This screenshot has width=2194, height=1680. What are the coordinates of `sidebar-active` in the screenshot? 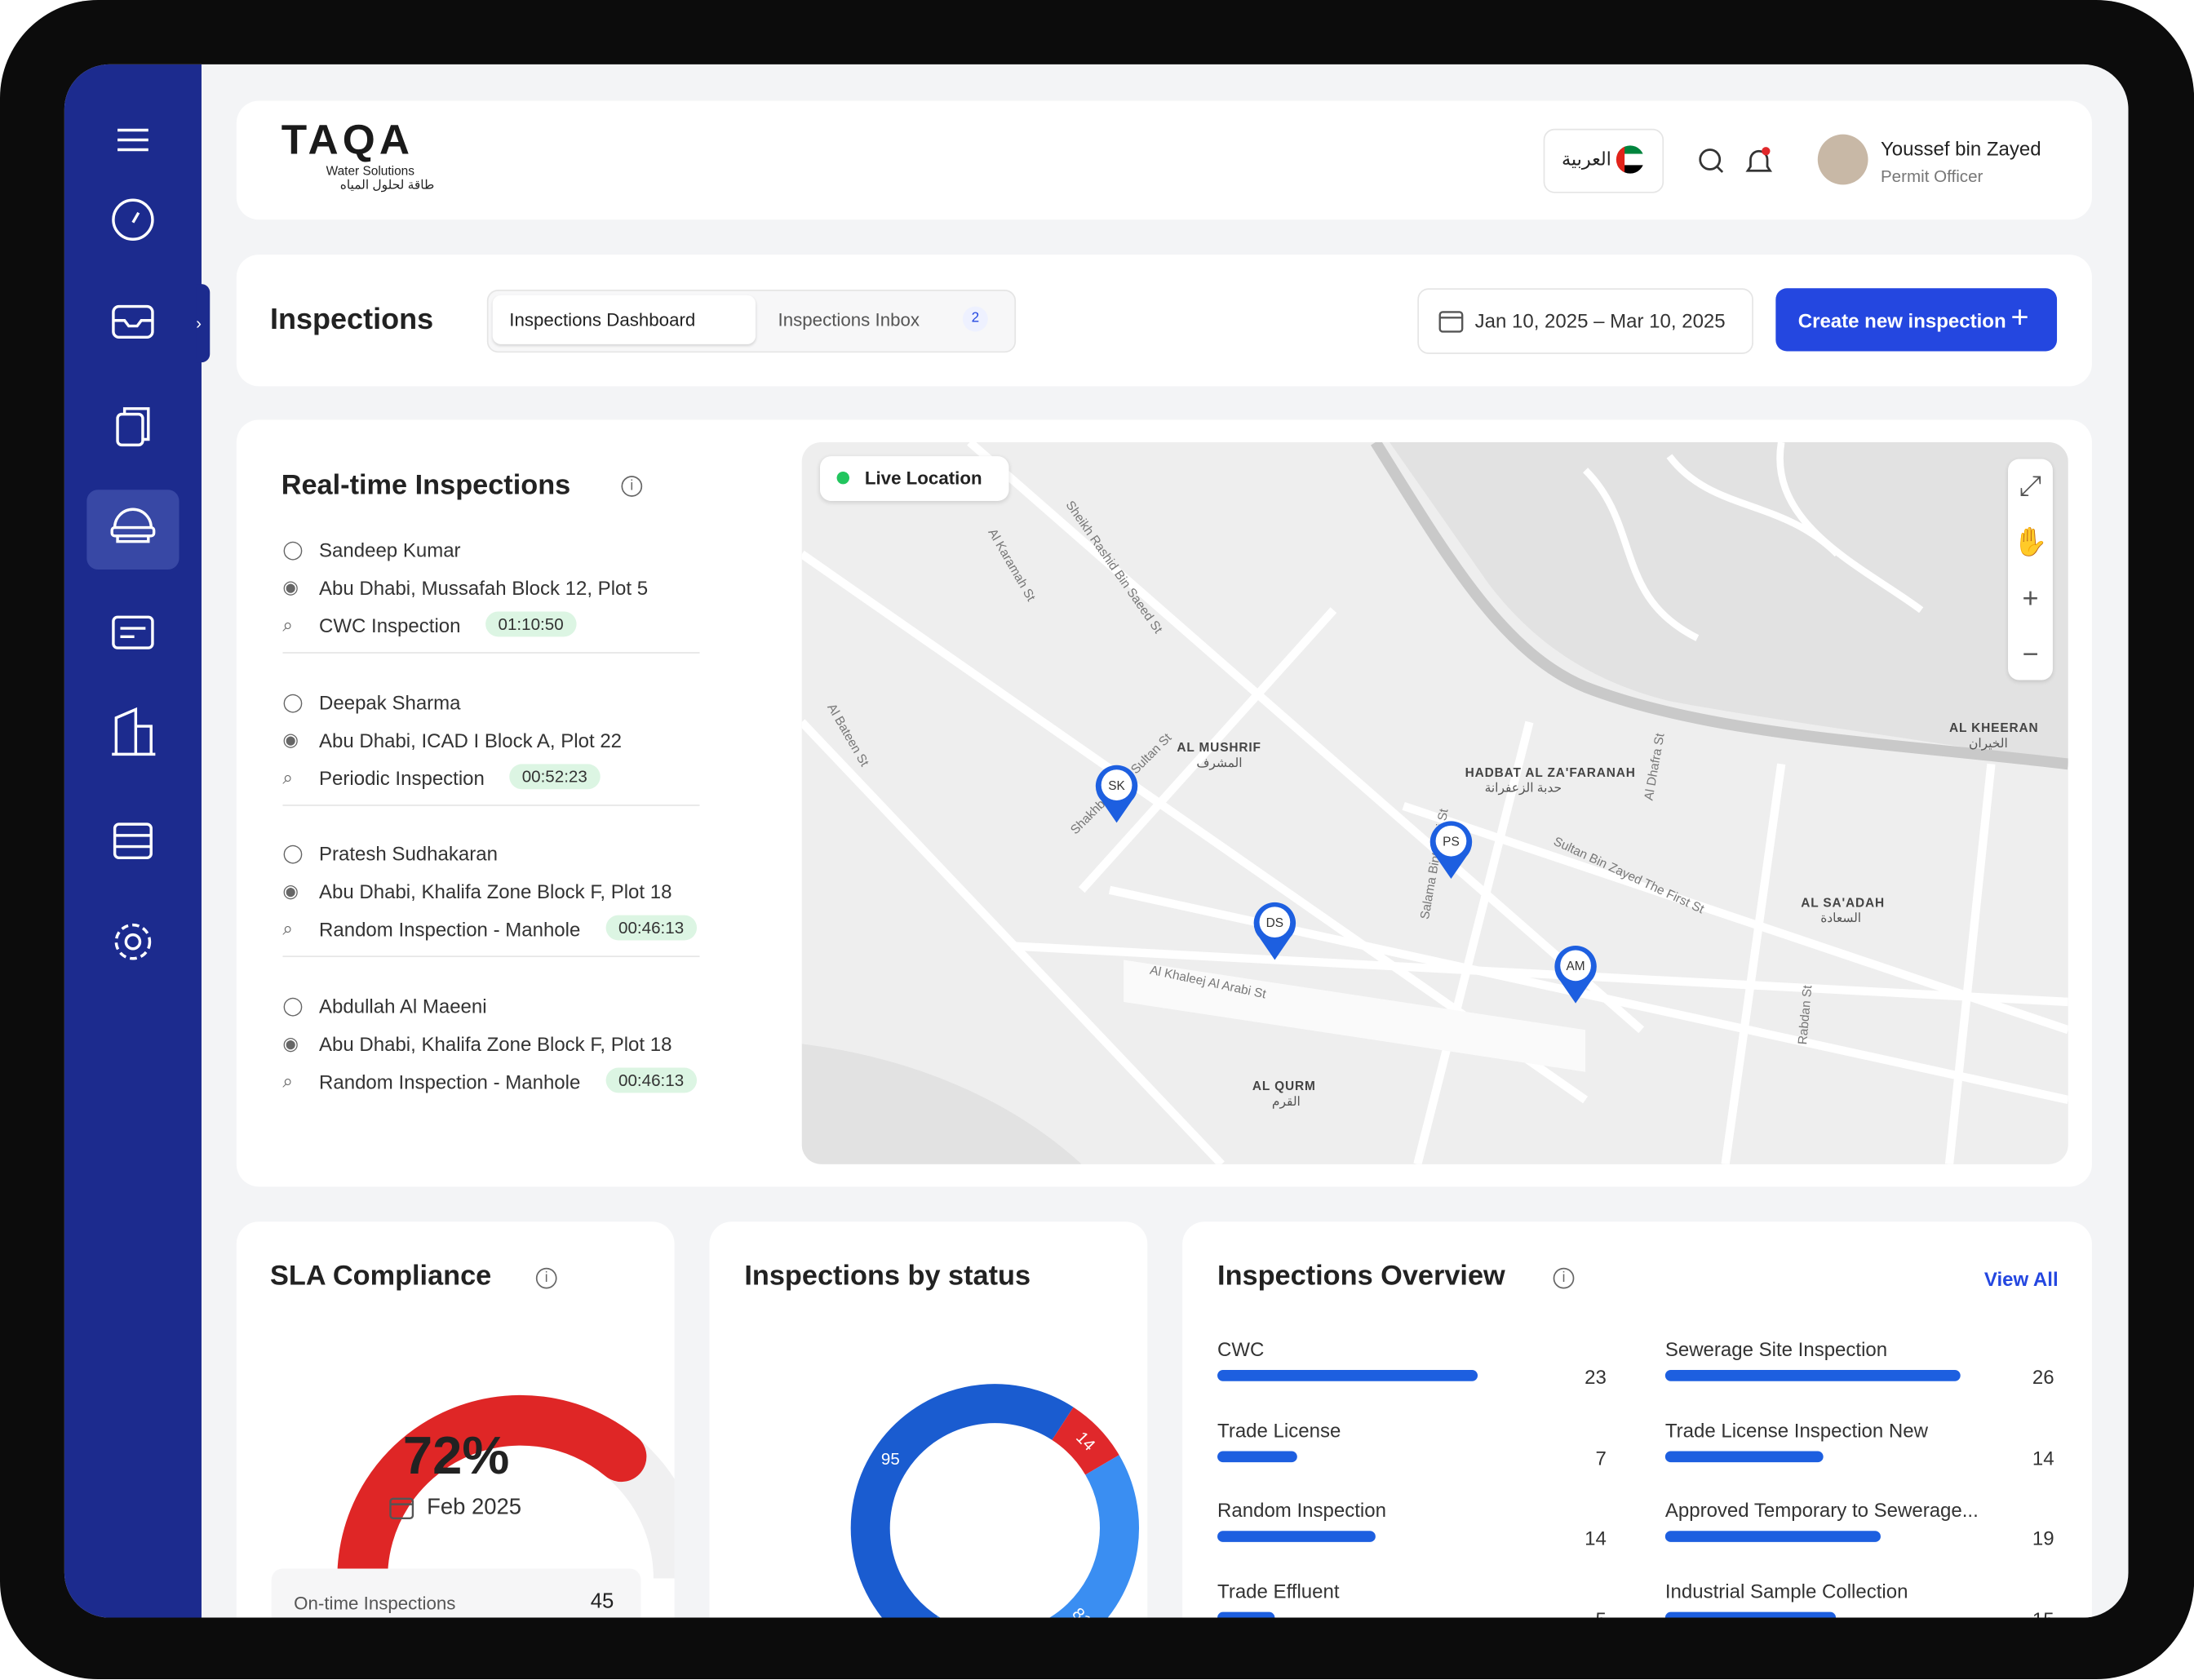 It's located at (133, 530).